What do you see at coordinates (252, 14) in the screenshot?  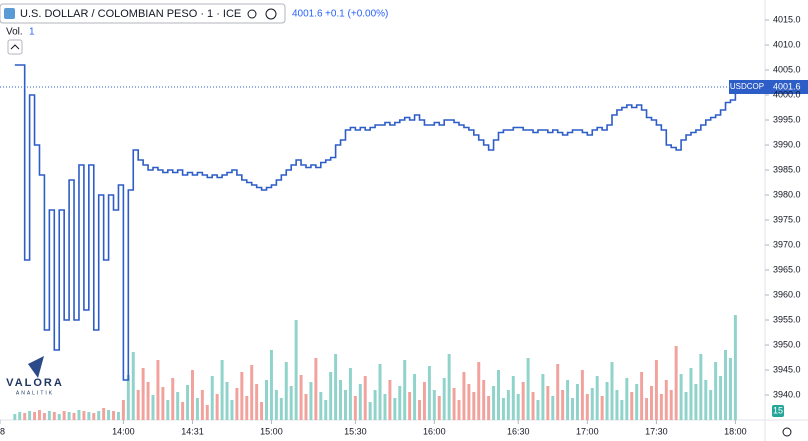 I see `eye-icon` at bounding box center [252, 14].